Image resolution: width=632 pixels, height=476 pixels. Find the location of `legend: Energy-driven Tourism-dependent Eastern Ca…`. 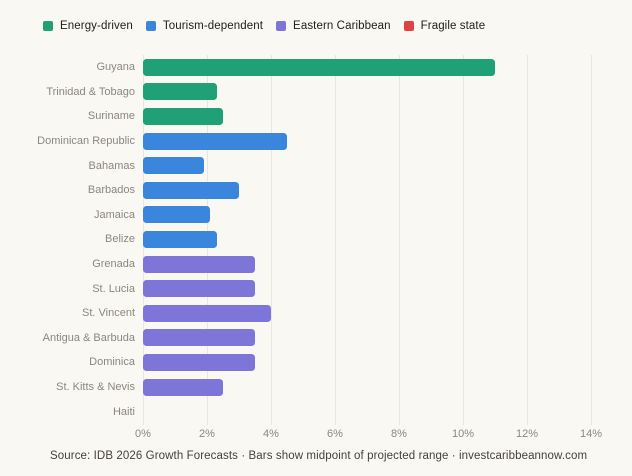

legend: Energy-driven Tourism-dependent Eastern Ca… is located at coordinates (264, 26).